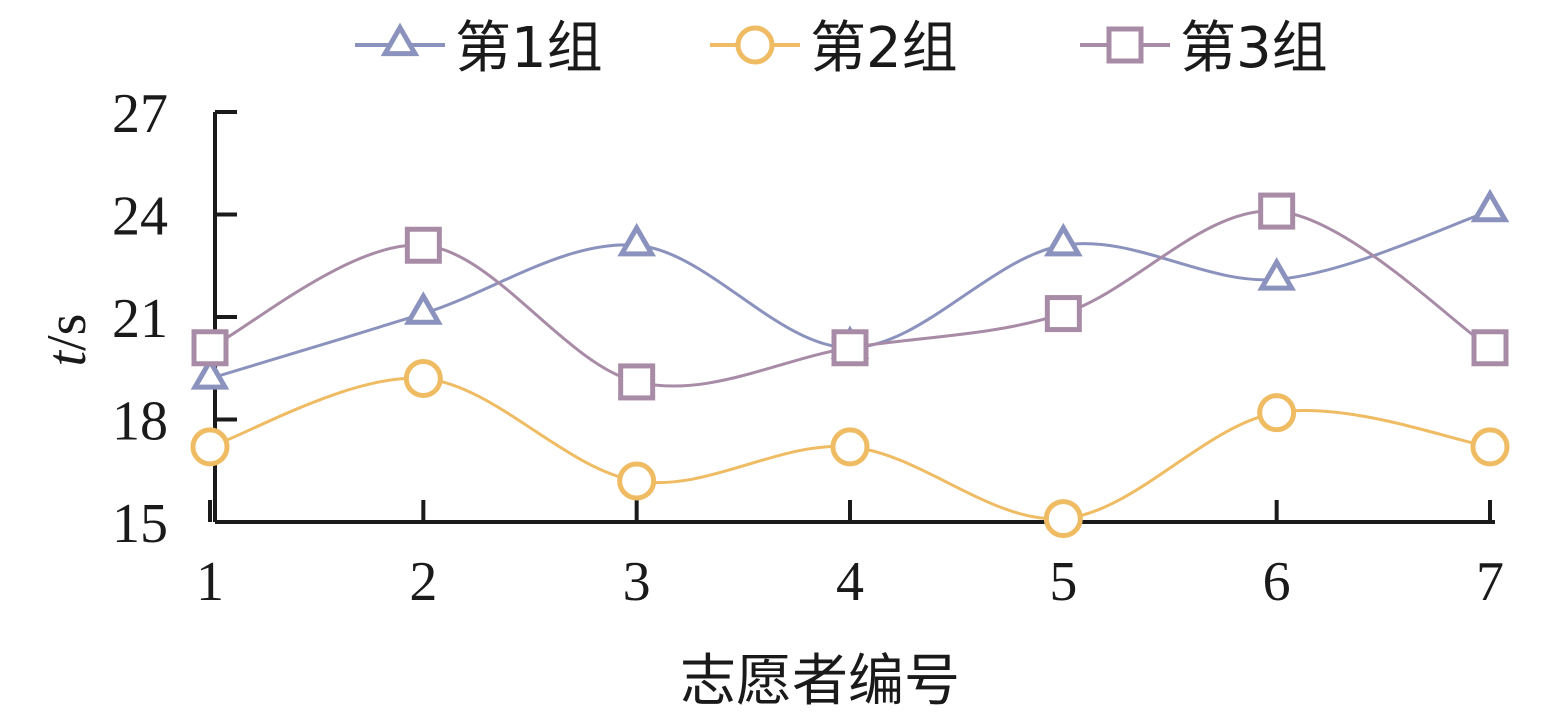 The height and width of the screenshot is (726, 1547). What do you see at coordinates (67, 357) in the screenshot?
I see `y-axis-title-italic: t` at bounding box center [67, 357].